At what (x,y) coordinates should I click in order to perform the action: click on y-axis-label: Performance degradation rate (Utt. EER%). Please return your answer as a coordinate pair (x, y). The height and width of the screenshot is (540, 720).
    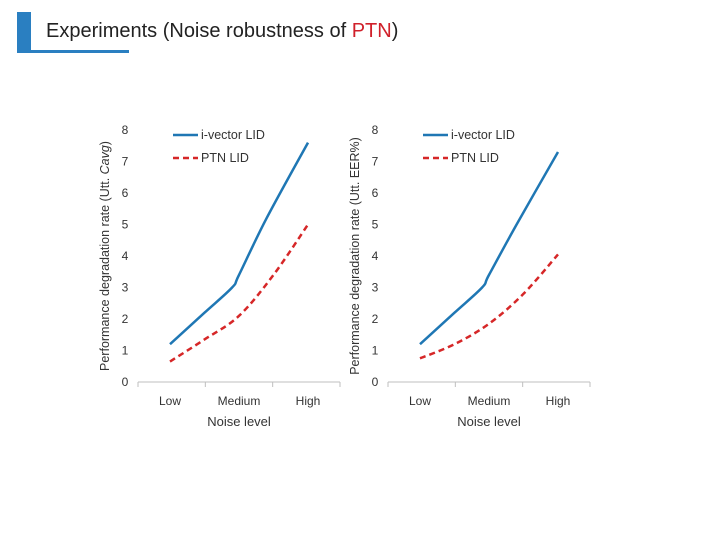
    Looking at the image, I should click on (355, 256).